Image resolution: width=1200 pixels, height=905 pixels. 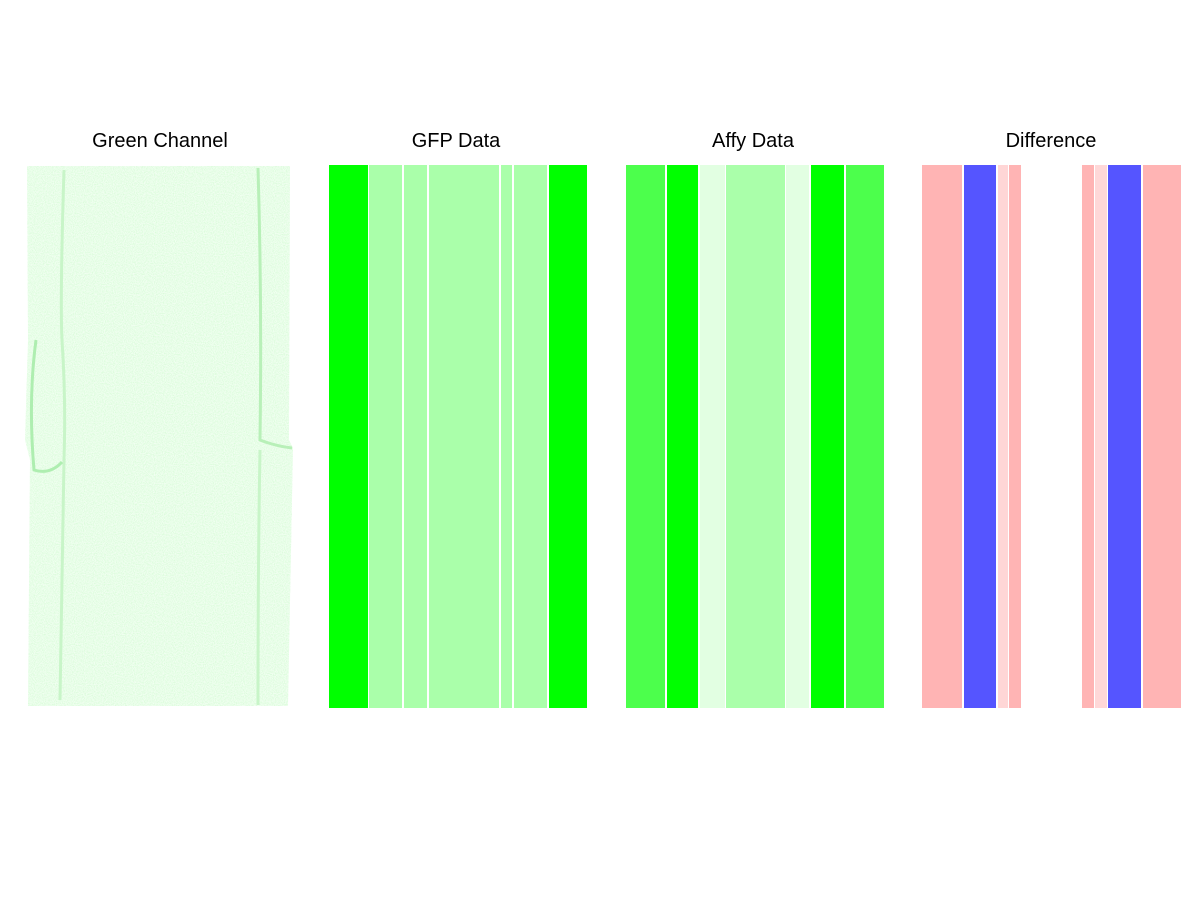 What do you see at coordinates (456, 141) in the screenshot?
I see `panel-title: GFP Data` at bounding box center [456, 141].